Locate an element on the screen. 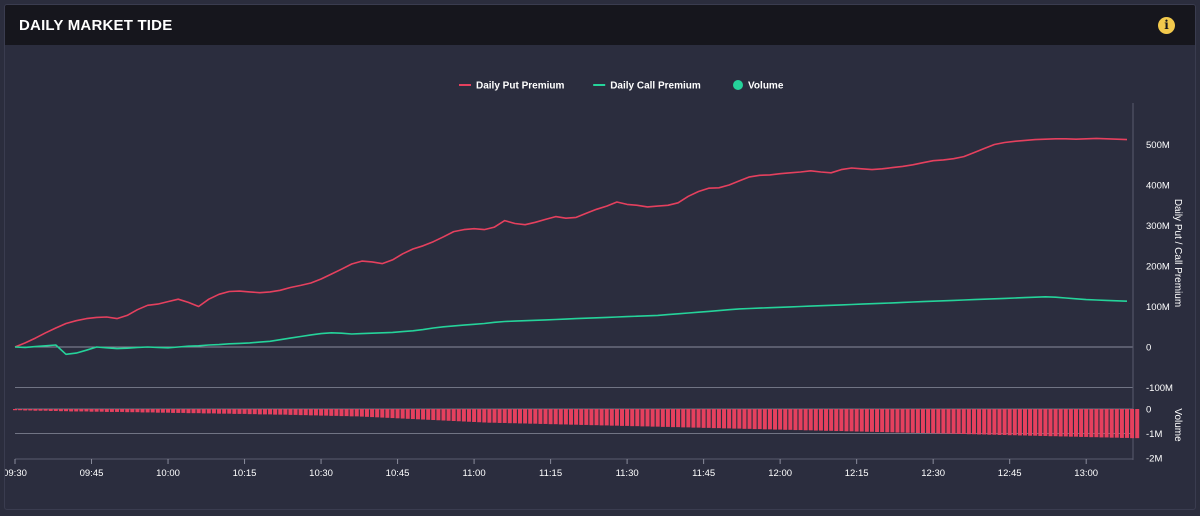 This screenshot has width=1200, height=516. premium-y-axis: 500M 400M 300M 200M 100M 0 -100M is located at coordinates (1159, 267).